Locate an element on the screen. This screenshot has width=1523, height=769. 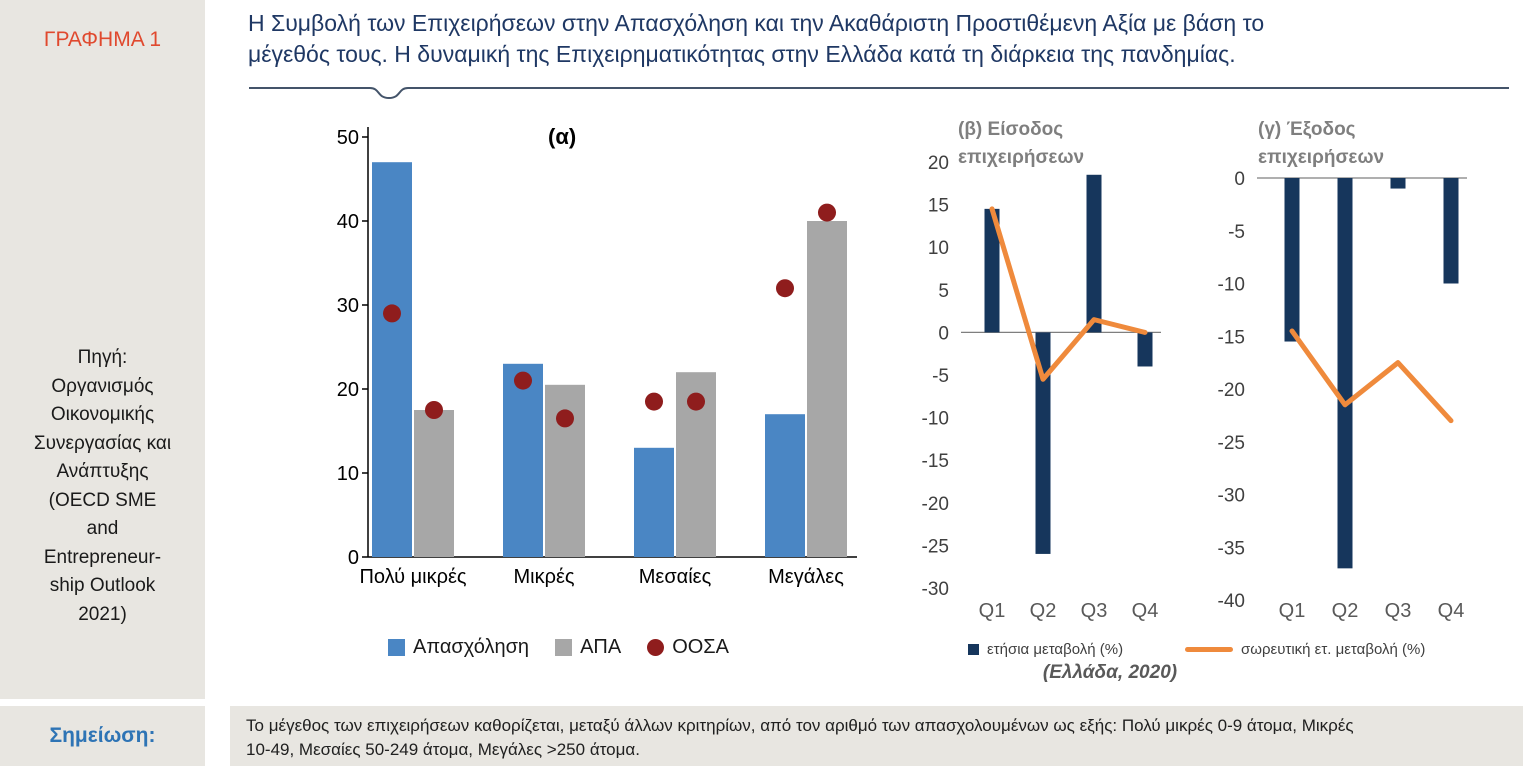
legend-annual-change: ετήσια μεταβολή (%) is located at coordinates (1045, 649).